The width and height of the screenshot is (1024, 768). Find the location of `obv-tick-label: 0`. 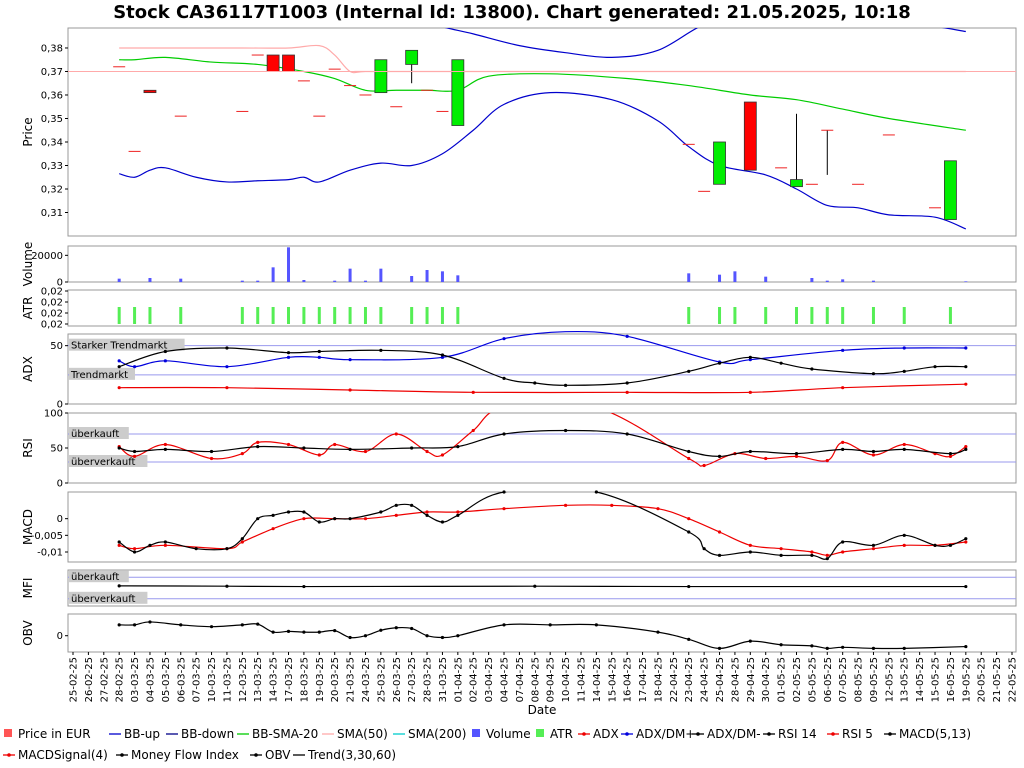

obv-tick-label: 0 is located at coordinates (60, 636).